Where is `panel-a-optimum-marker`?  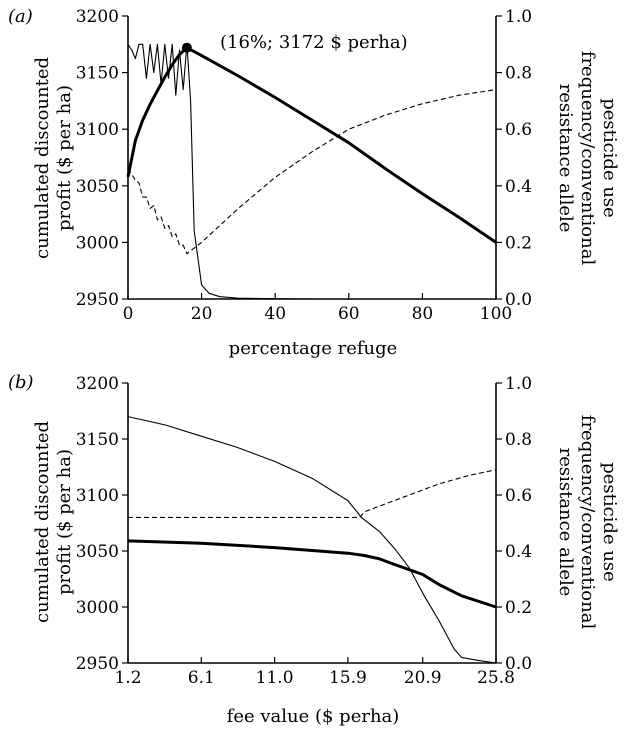
panel-a-optimum-marker is located at coordinates (186, 47).